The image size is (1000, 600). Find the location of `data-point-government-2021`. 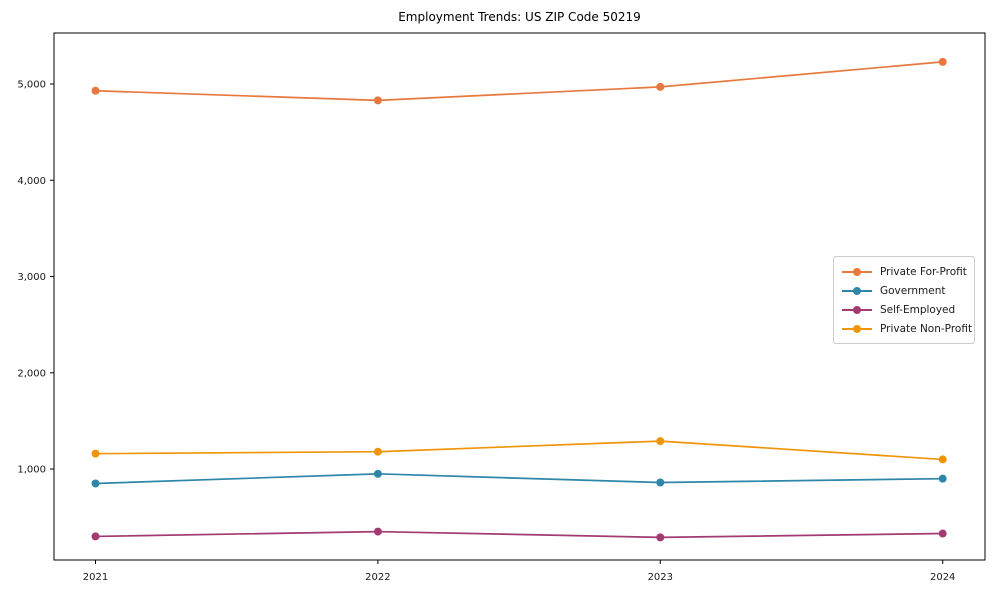

data-point-government-2021 is located at coordinates (95, 483).